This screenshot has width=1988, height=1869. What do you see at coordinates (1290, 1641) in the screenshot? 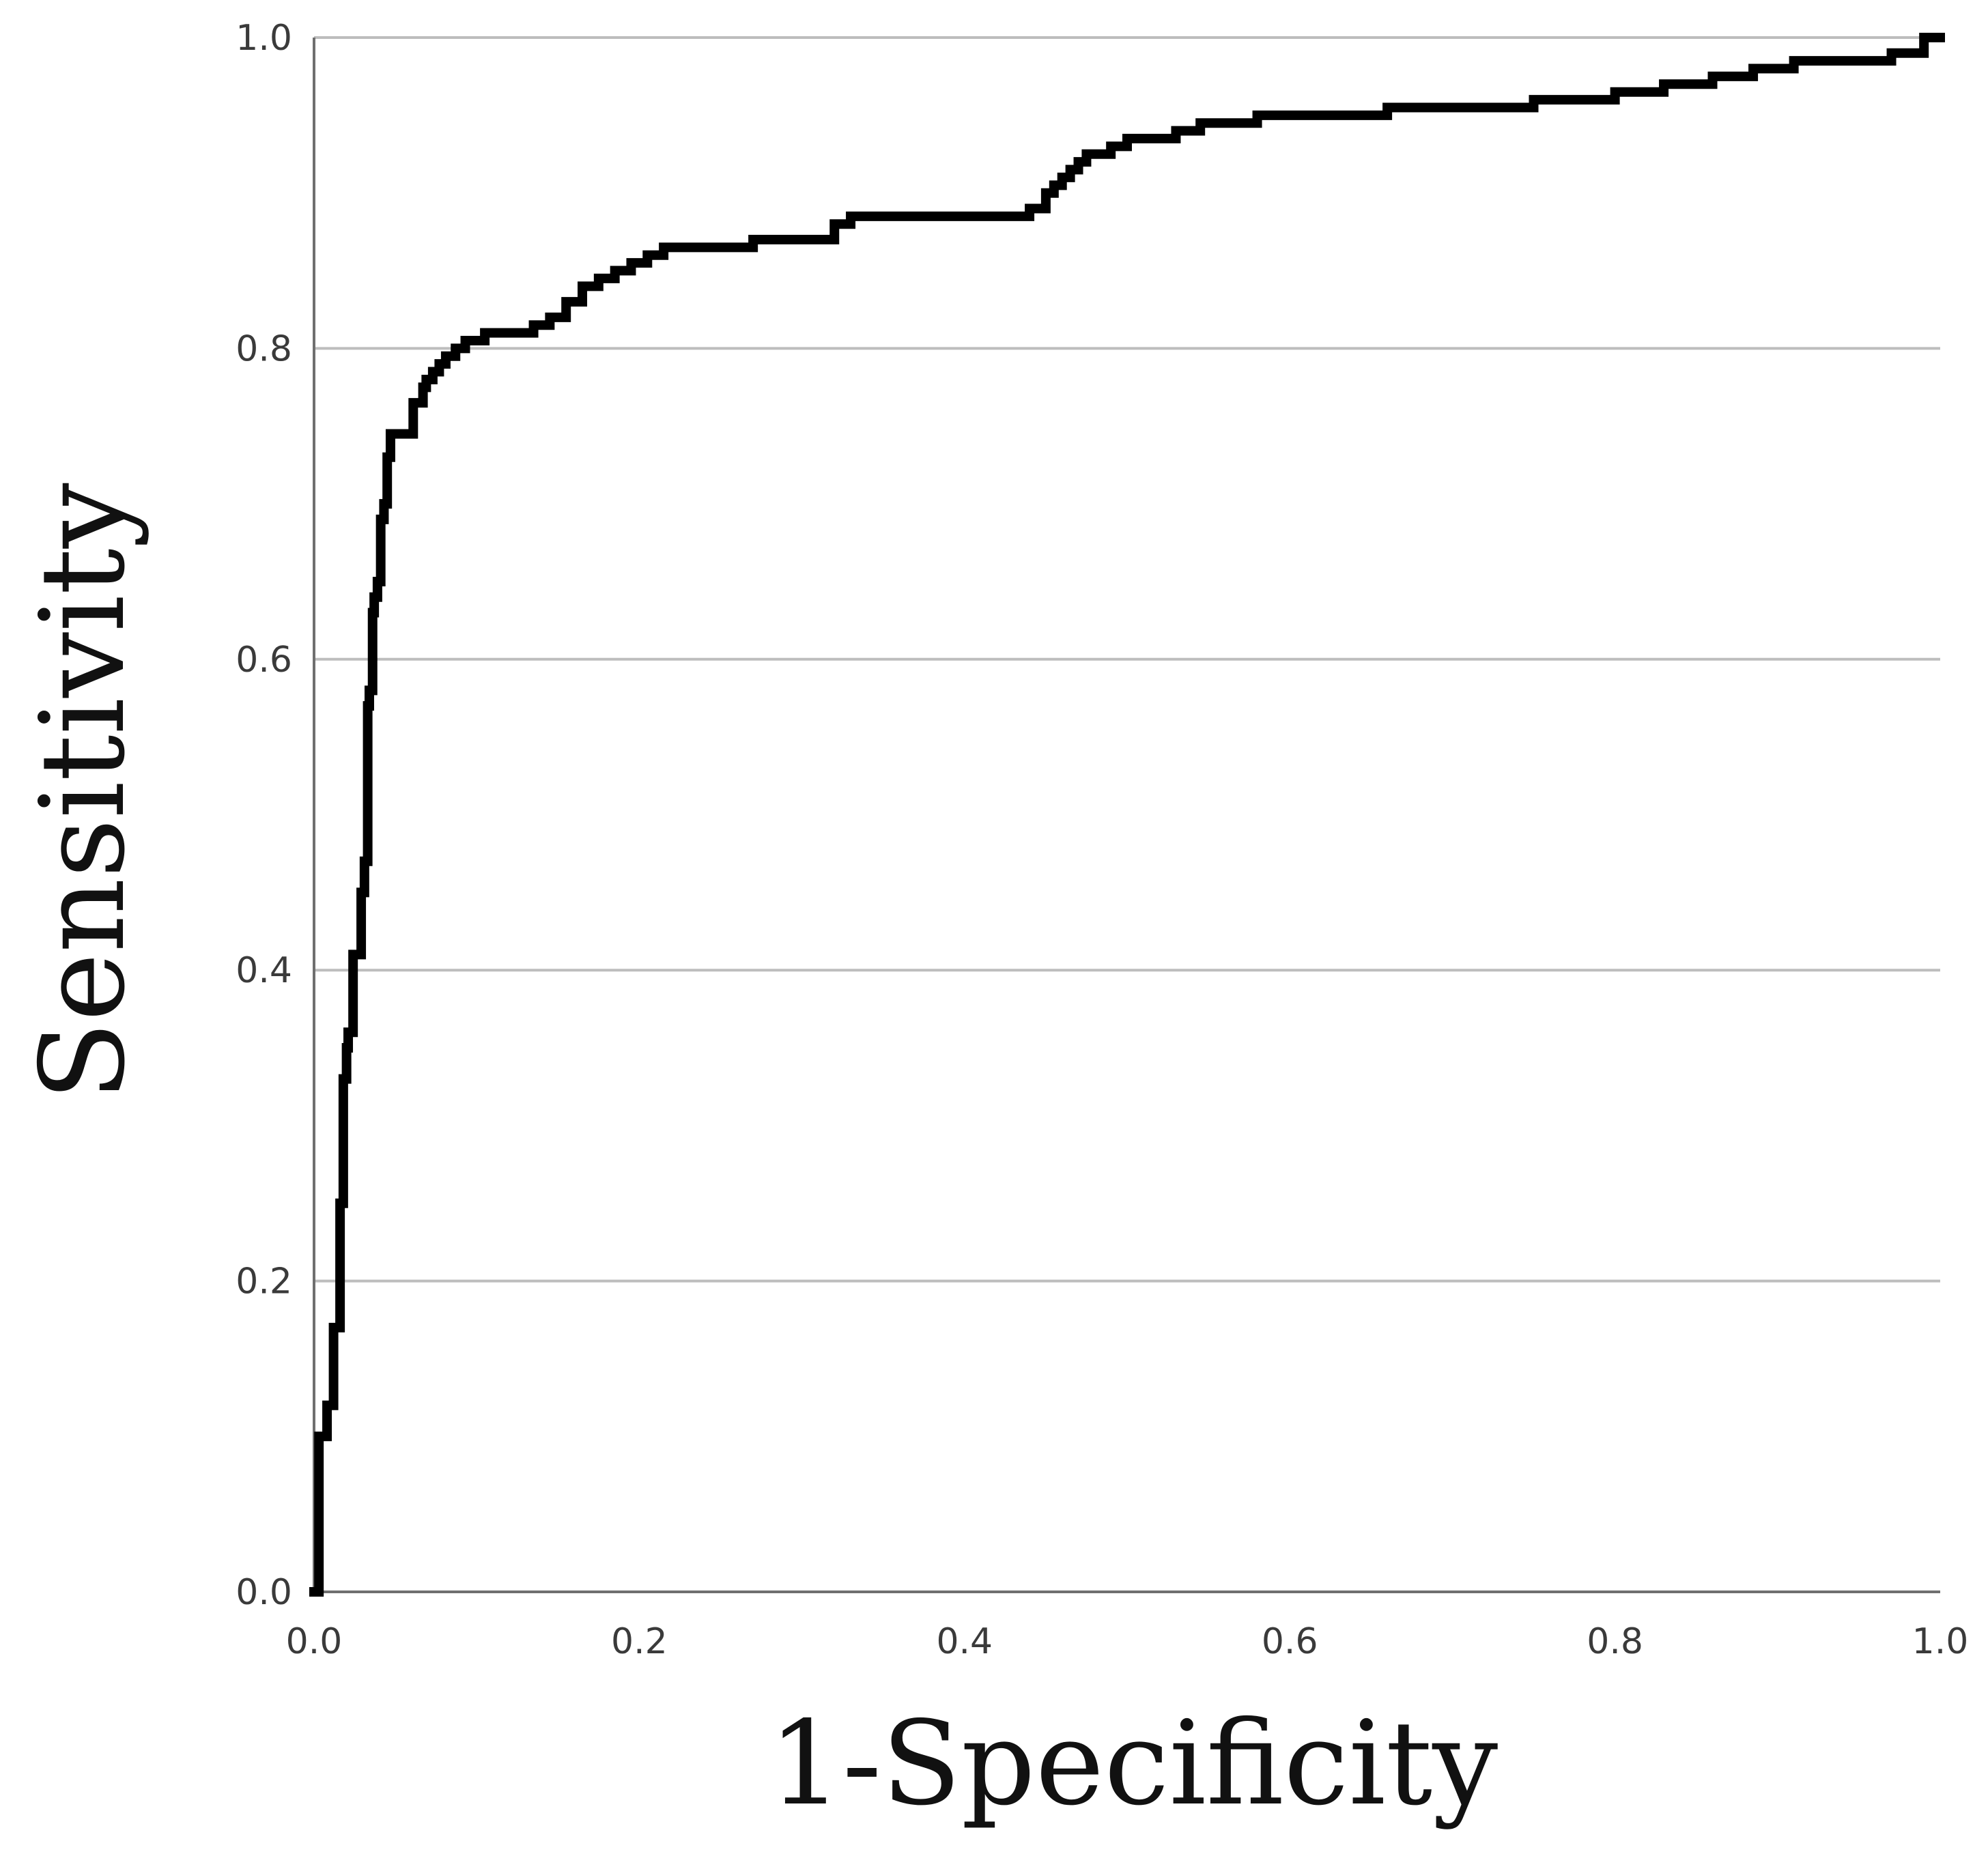
I see `x-tick-label: 0.6` at bounding box center [1290, 1641].